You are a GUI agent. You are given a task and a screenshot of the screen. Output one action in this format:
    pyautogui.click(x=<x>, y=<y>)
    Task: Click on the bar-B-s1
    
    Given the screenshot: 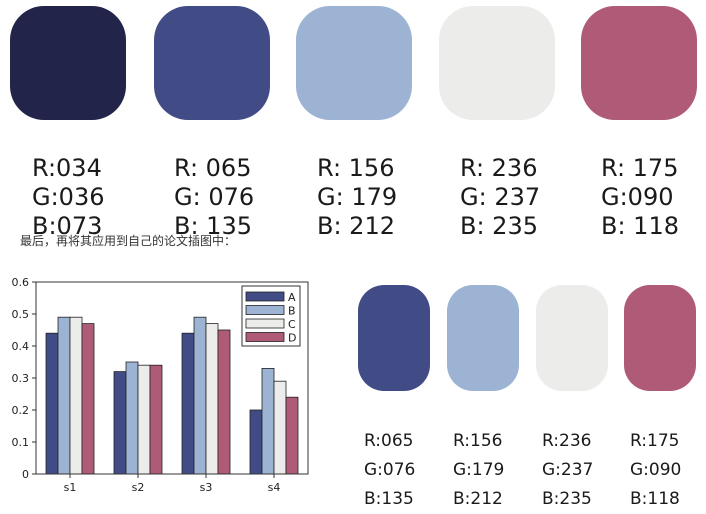 What is the action you would take?
    pyautogui.click(x=64, y=395)
    